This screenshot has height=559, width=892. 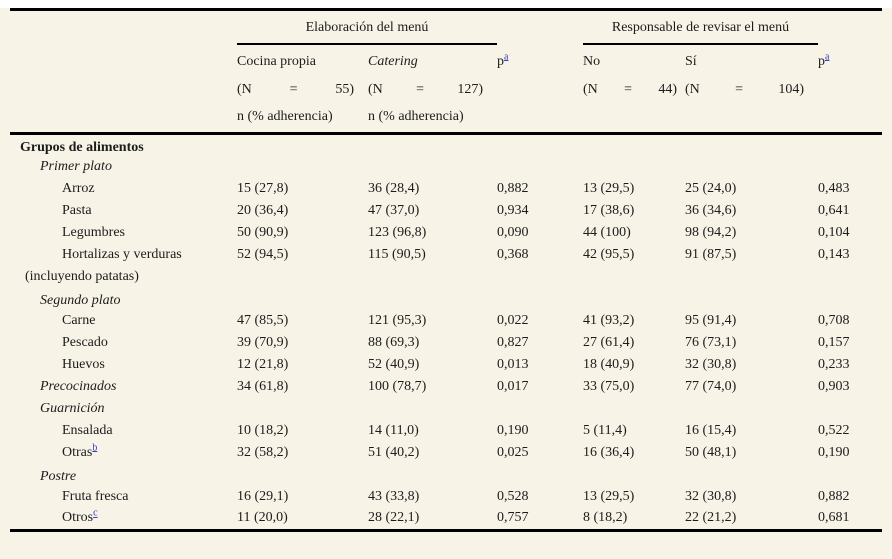 What do you see at coordinates (609, 210) in the screenshot?
I see `cell-value: 17 (38,6)` at bounding box center [609, 210].